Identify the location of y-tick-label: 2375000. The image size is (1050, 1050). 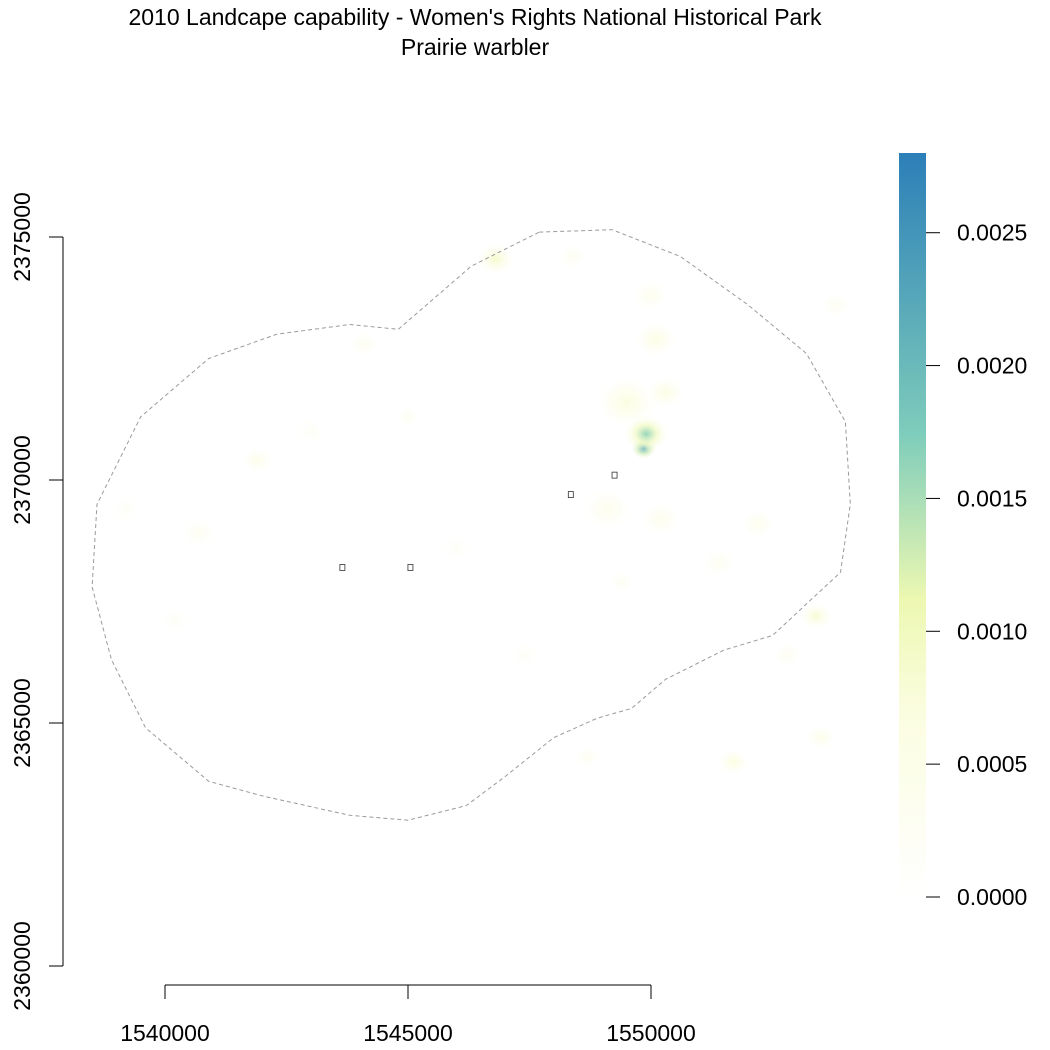
(22, 237).